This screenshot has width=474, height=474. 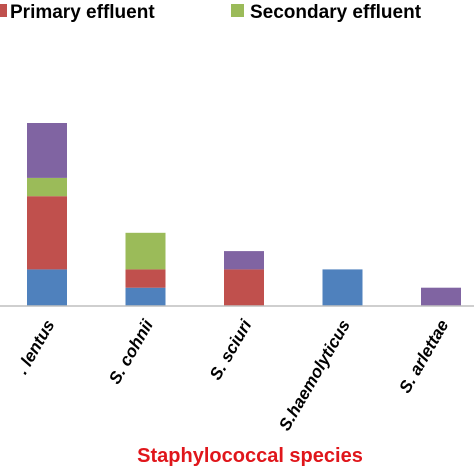 What do you see at coordinates (231, 349) in the screenshot?
I see `category-label: S. sciuri` at bounding box center [231, 349].